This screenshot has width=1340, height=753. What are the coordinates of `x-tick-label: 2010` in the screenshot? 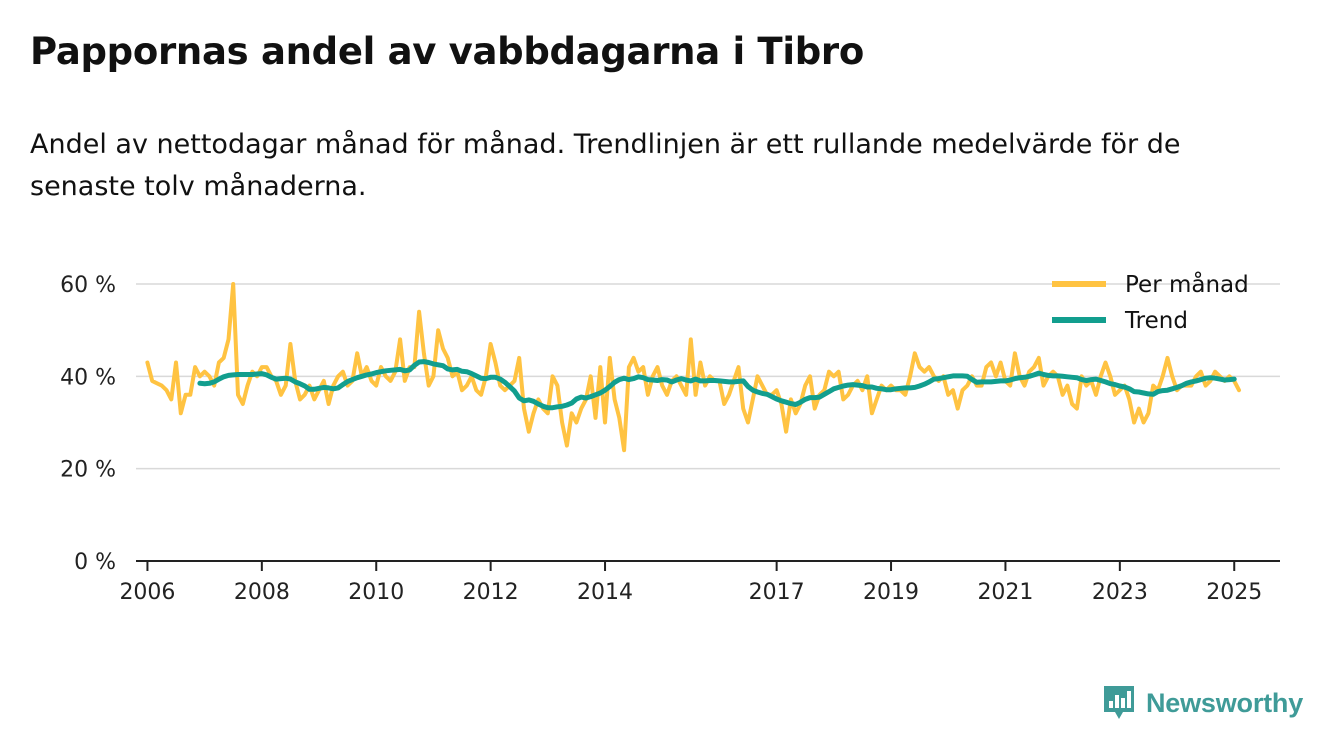 It's located at (376, 592).